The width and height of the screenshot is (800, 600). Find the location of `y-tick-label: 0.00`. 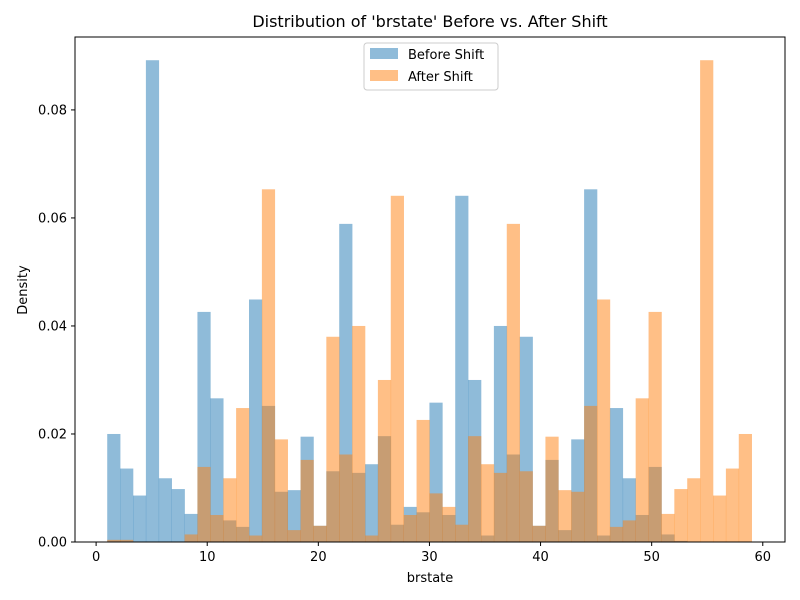

y-tick-label: 0.00 is located at coordinates (52, 543).